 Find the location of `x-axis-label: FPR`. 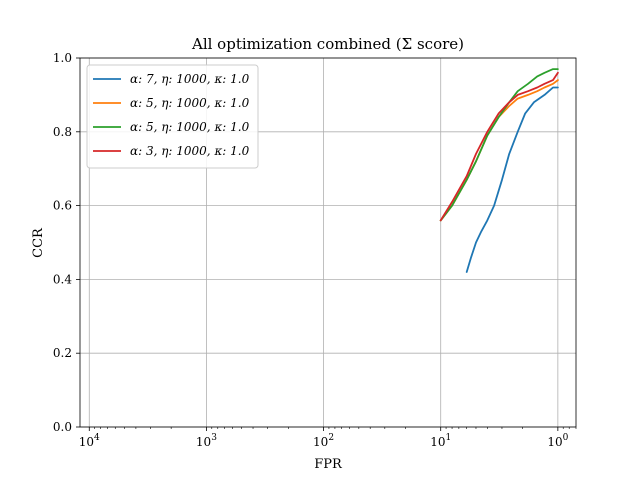

x-axis-label: FPR is located at coordinates (328, 464).